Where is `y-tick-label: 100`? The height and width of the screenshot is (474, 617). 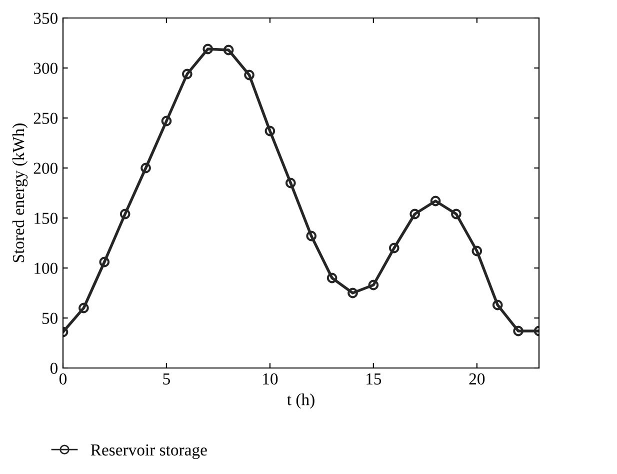
y-tick-label: 100 is located at coordinates (46, 268).